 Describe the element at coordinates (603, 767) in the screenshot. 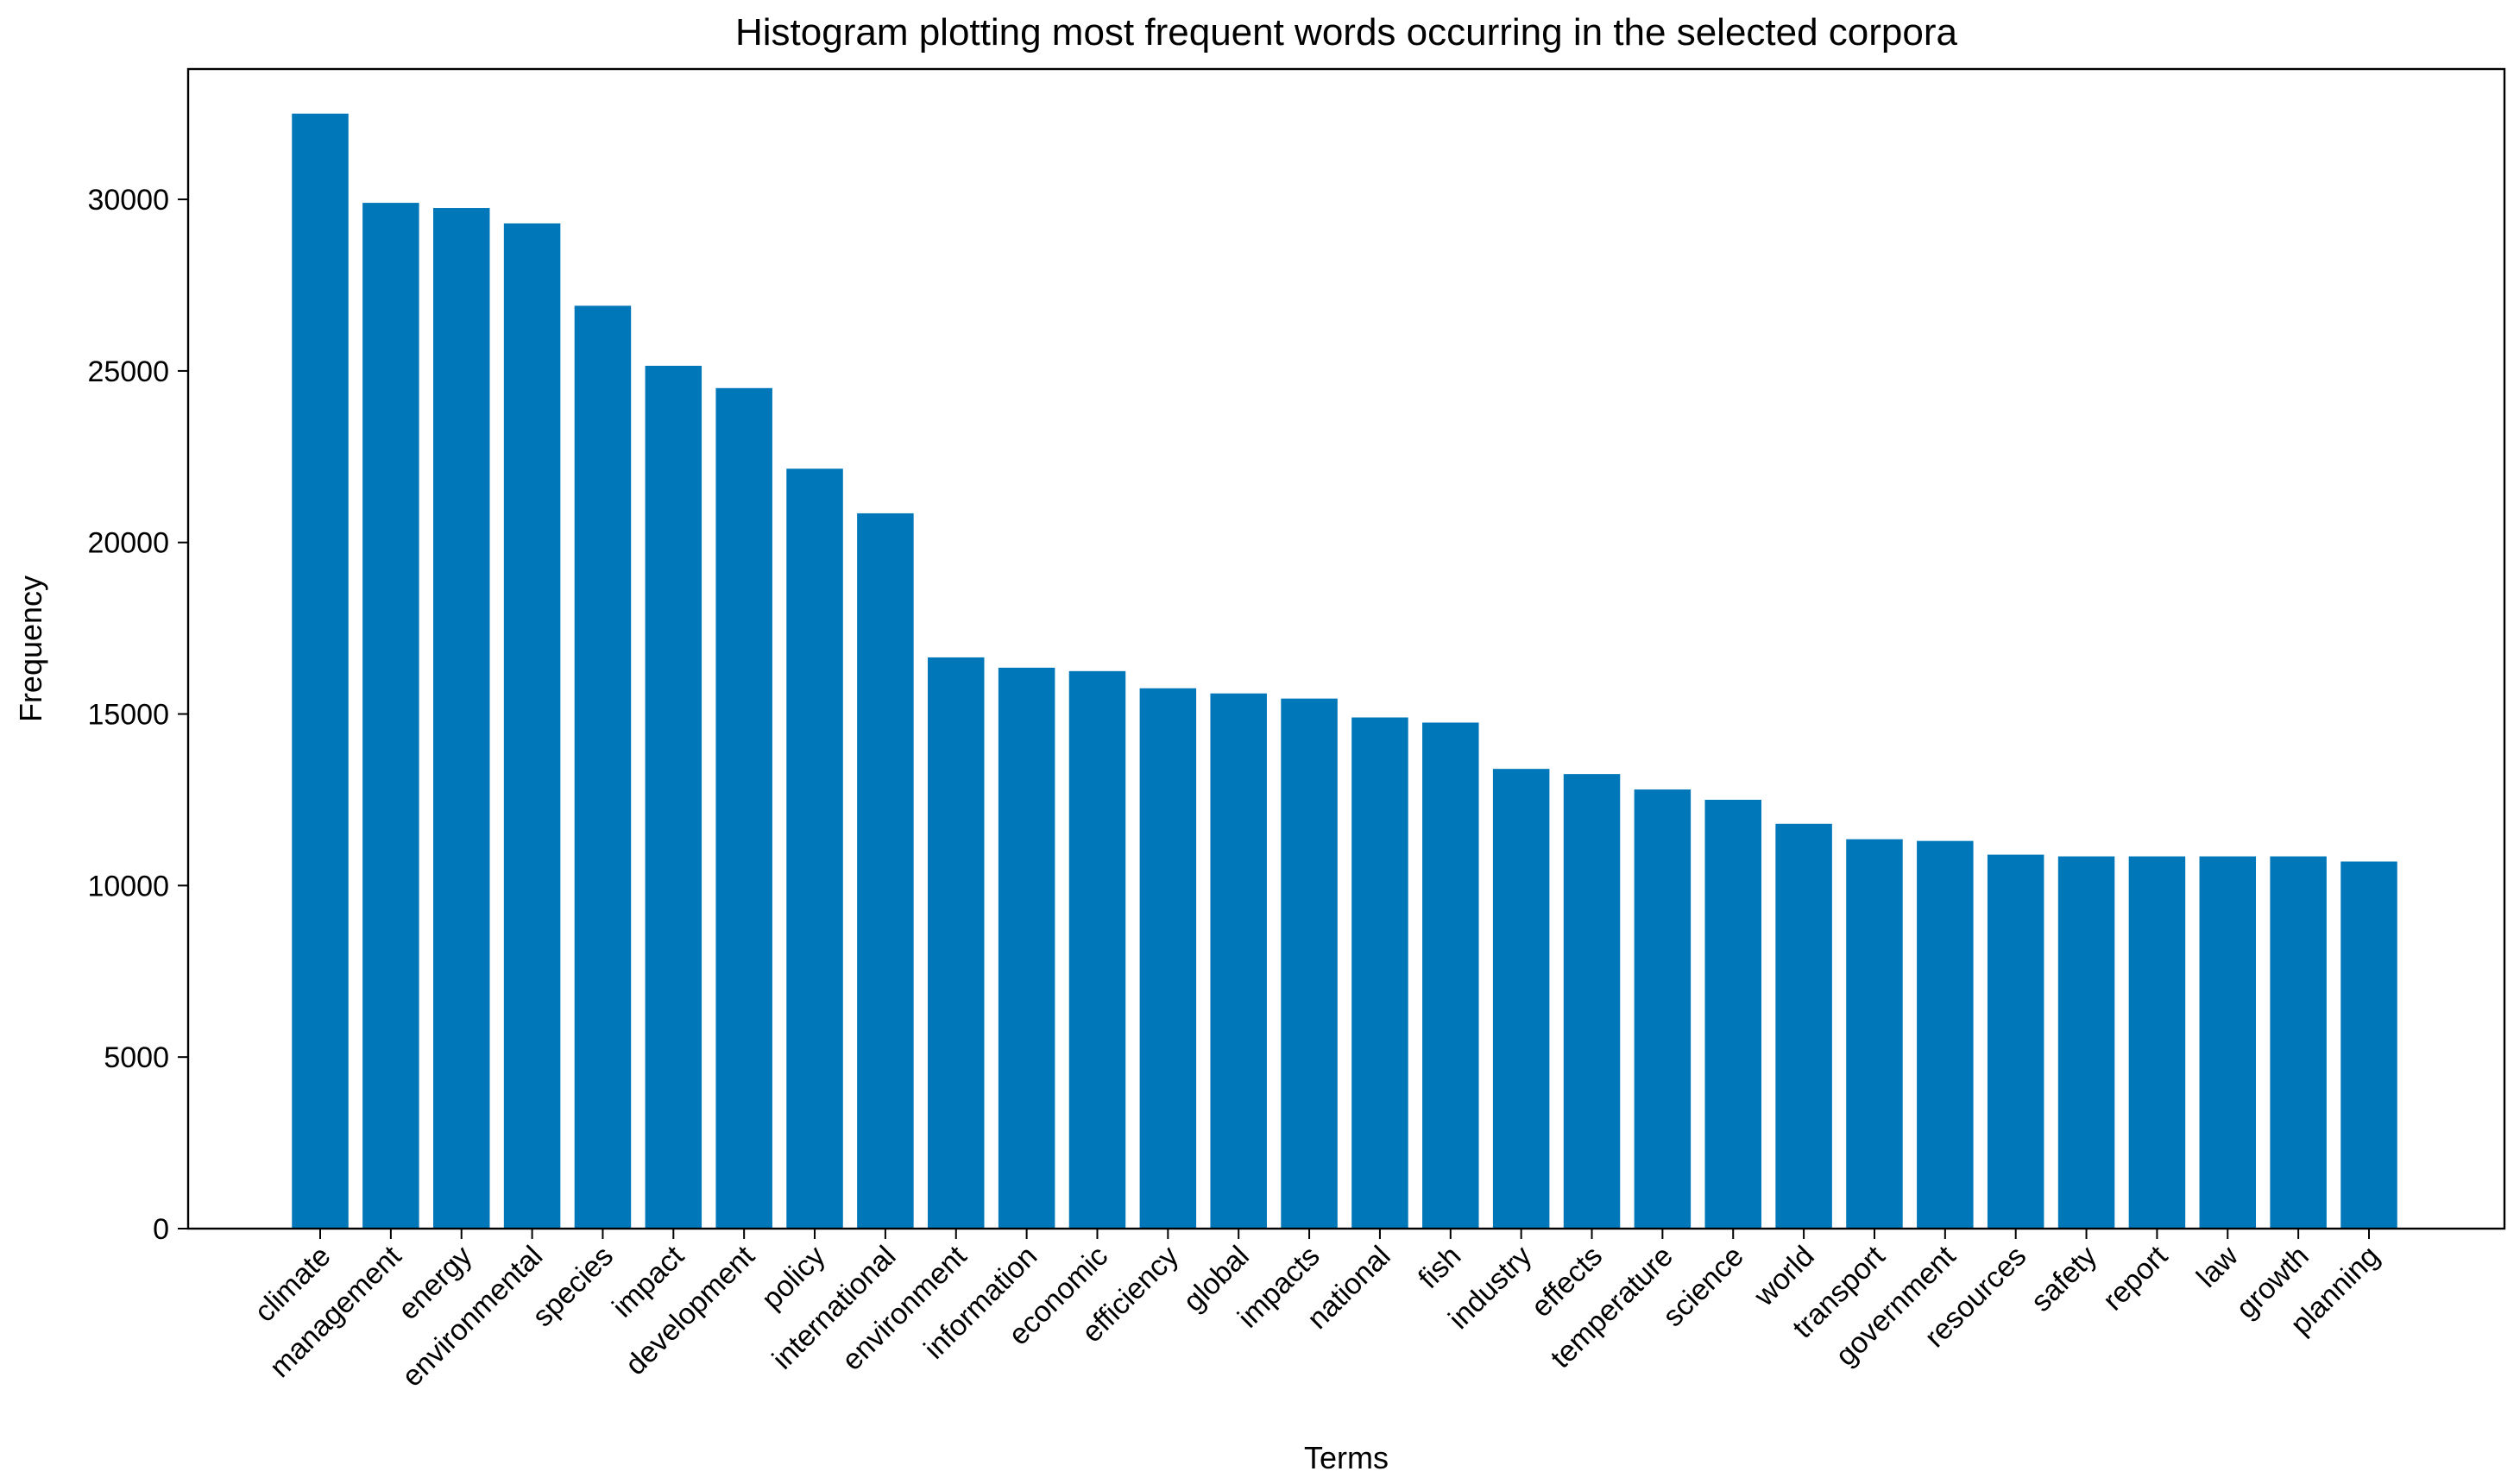

I see `bar-species` at that location.